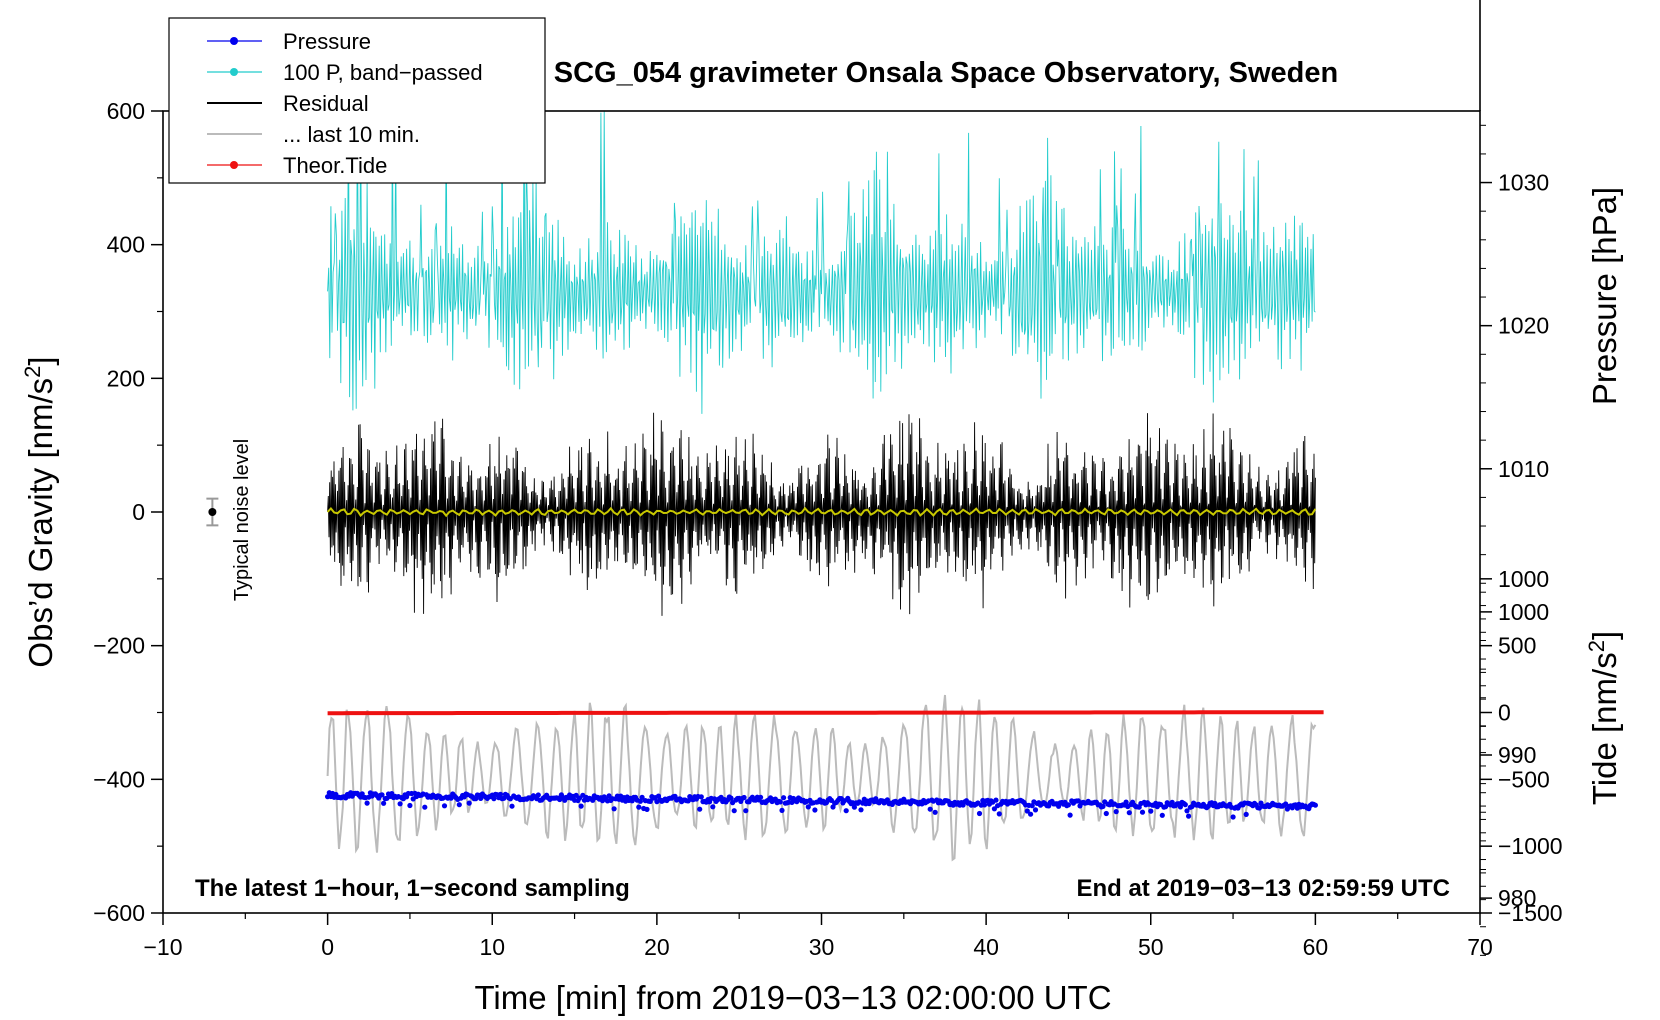  I want to click on pressure-tick-label: 1020, so click(1523, 326).